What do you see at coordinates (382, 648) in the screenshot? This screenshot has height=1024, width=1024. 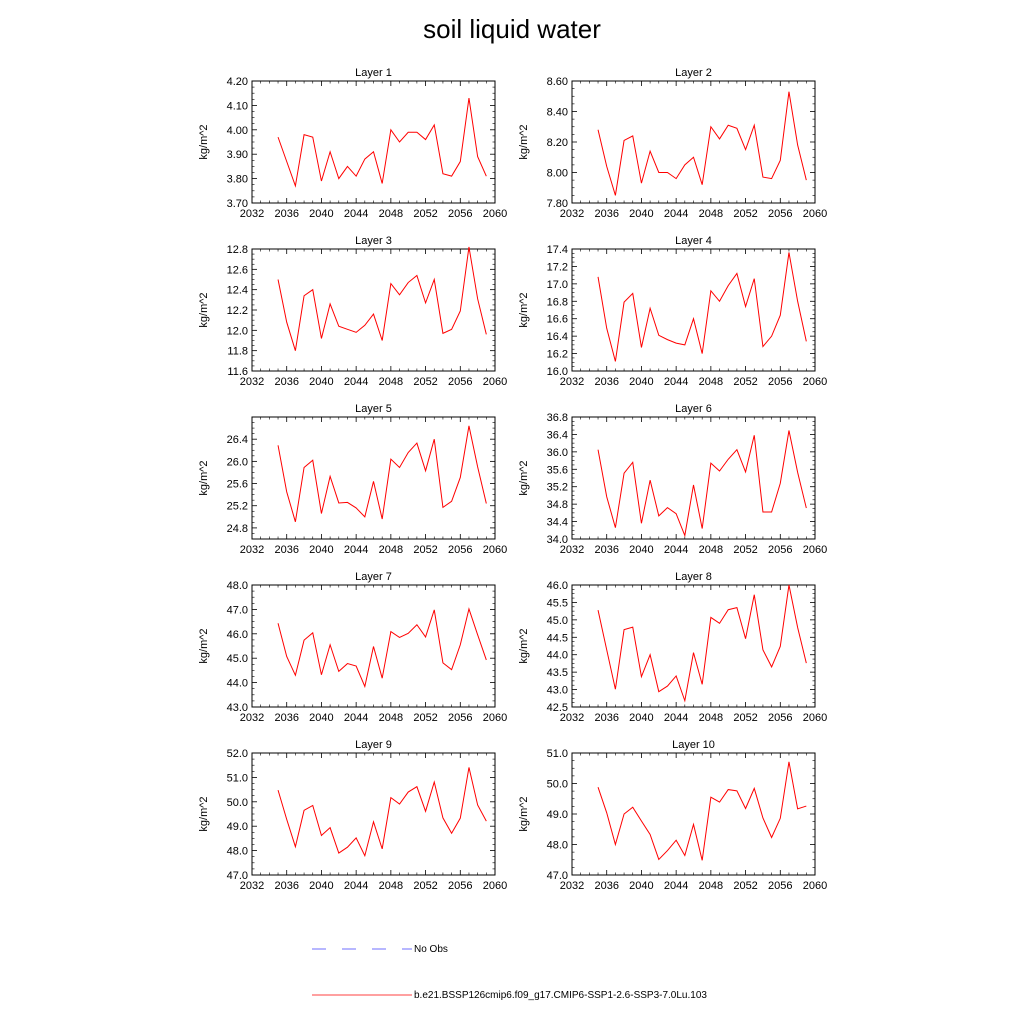 I see `panel-7-series-line` at bounding box center [382, 648].